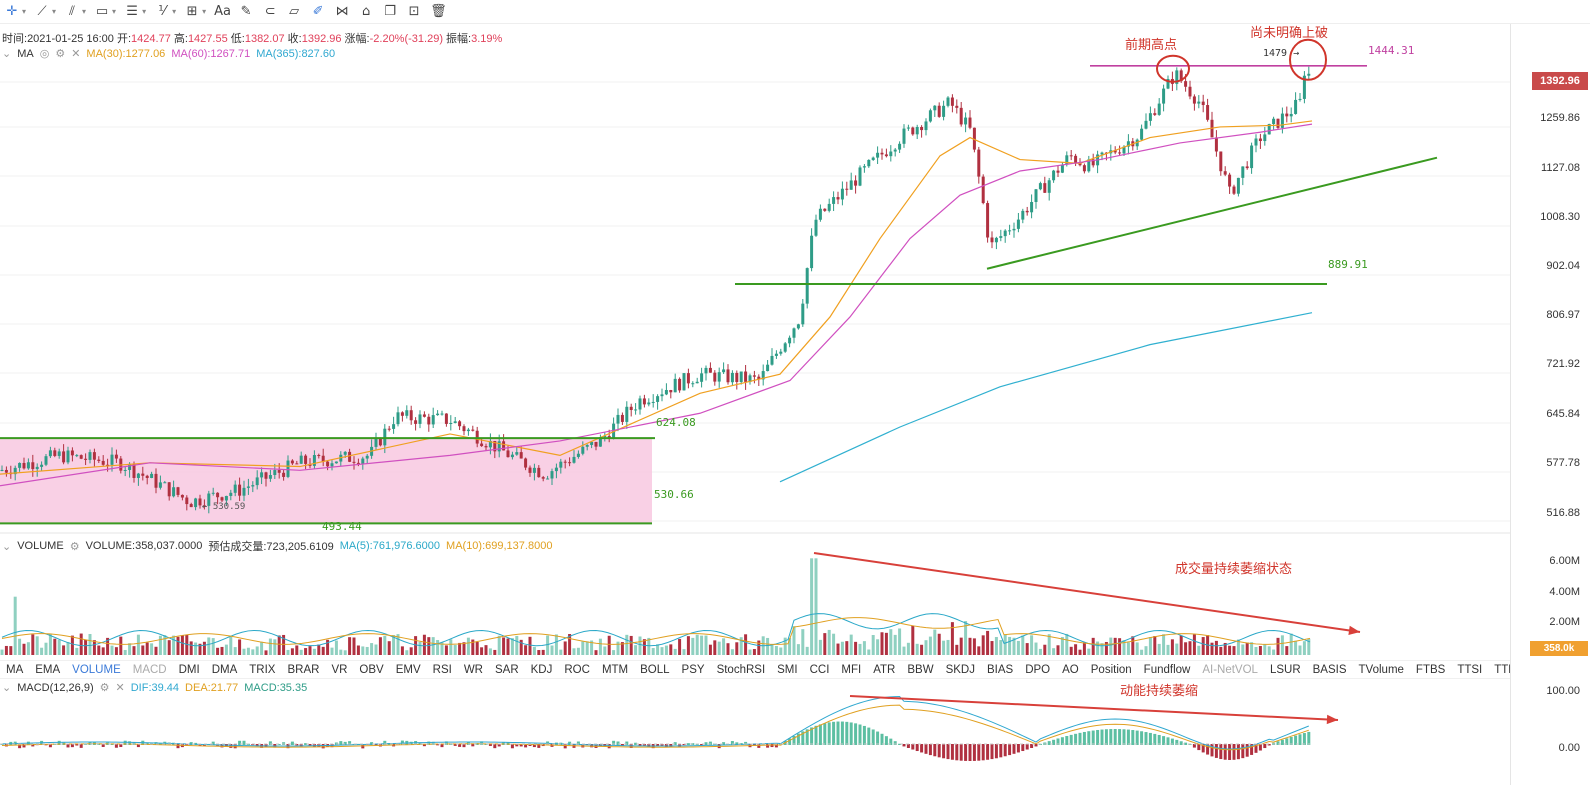  I want to click on crosshair-tool-button: ✛ ▾, so click(15, 12).